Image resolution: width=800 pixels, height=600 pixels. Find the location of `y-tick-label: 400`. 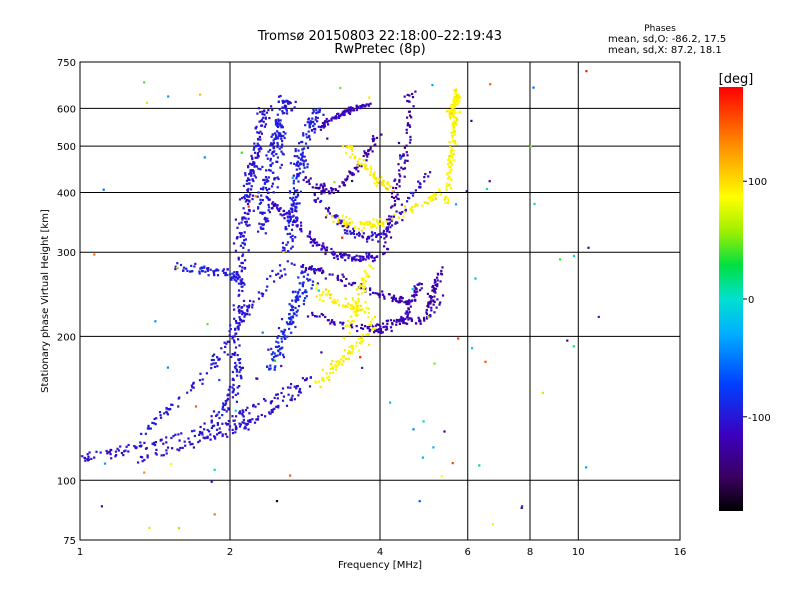

y-tick-label: 400 is located at coordinates (66, 193).